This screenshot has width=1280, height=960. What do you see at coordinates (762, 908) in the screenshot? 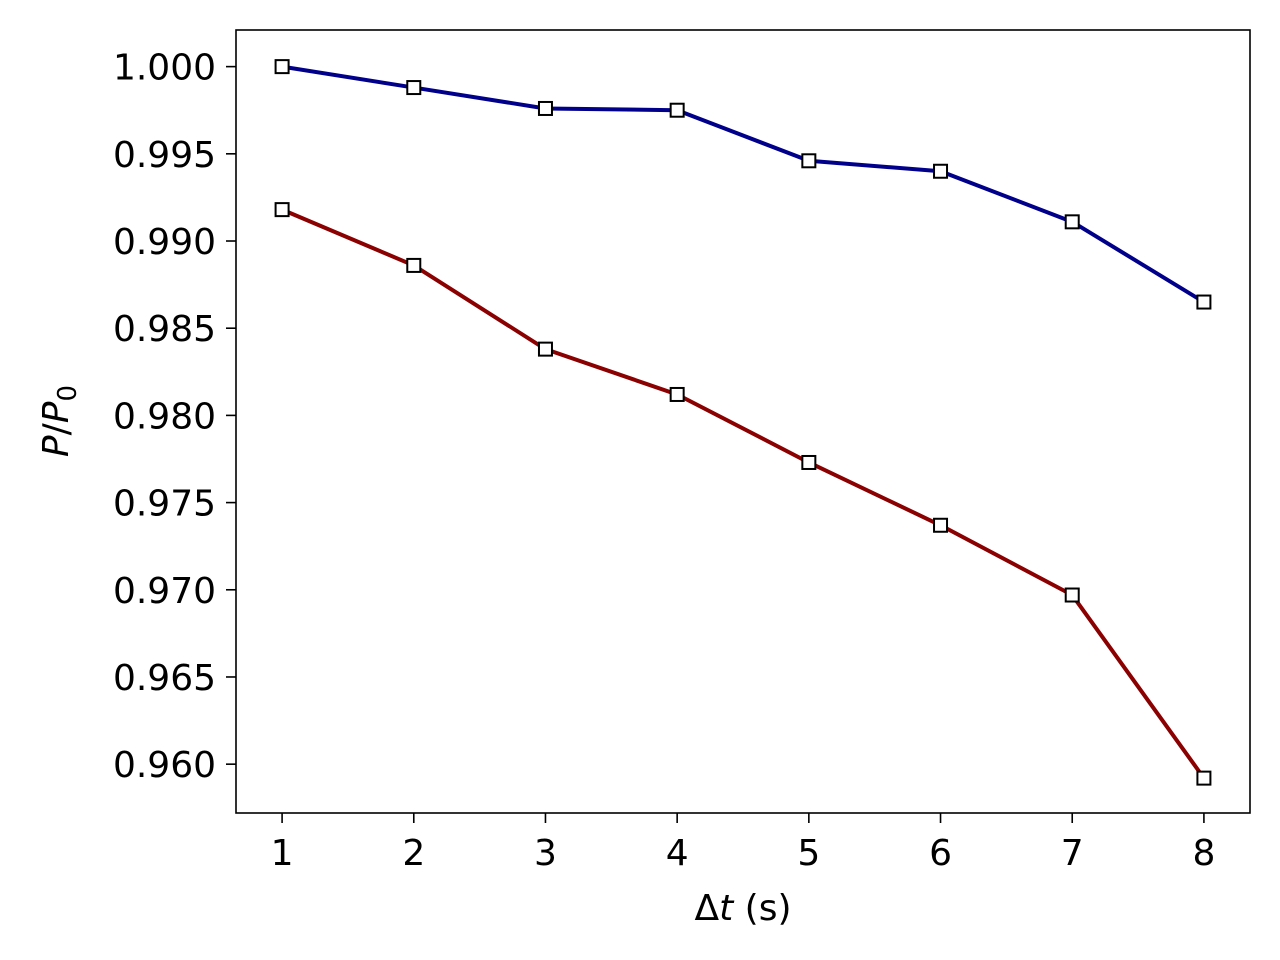
I see `x-axis-label-unit: (s)` at bounding box center [762, 908].